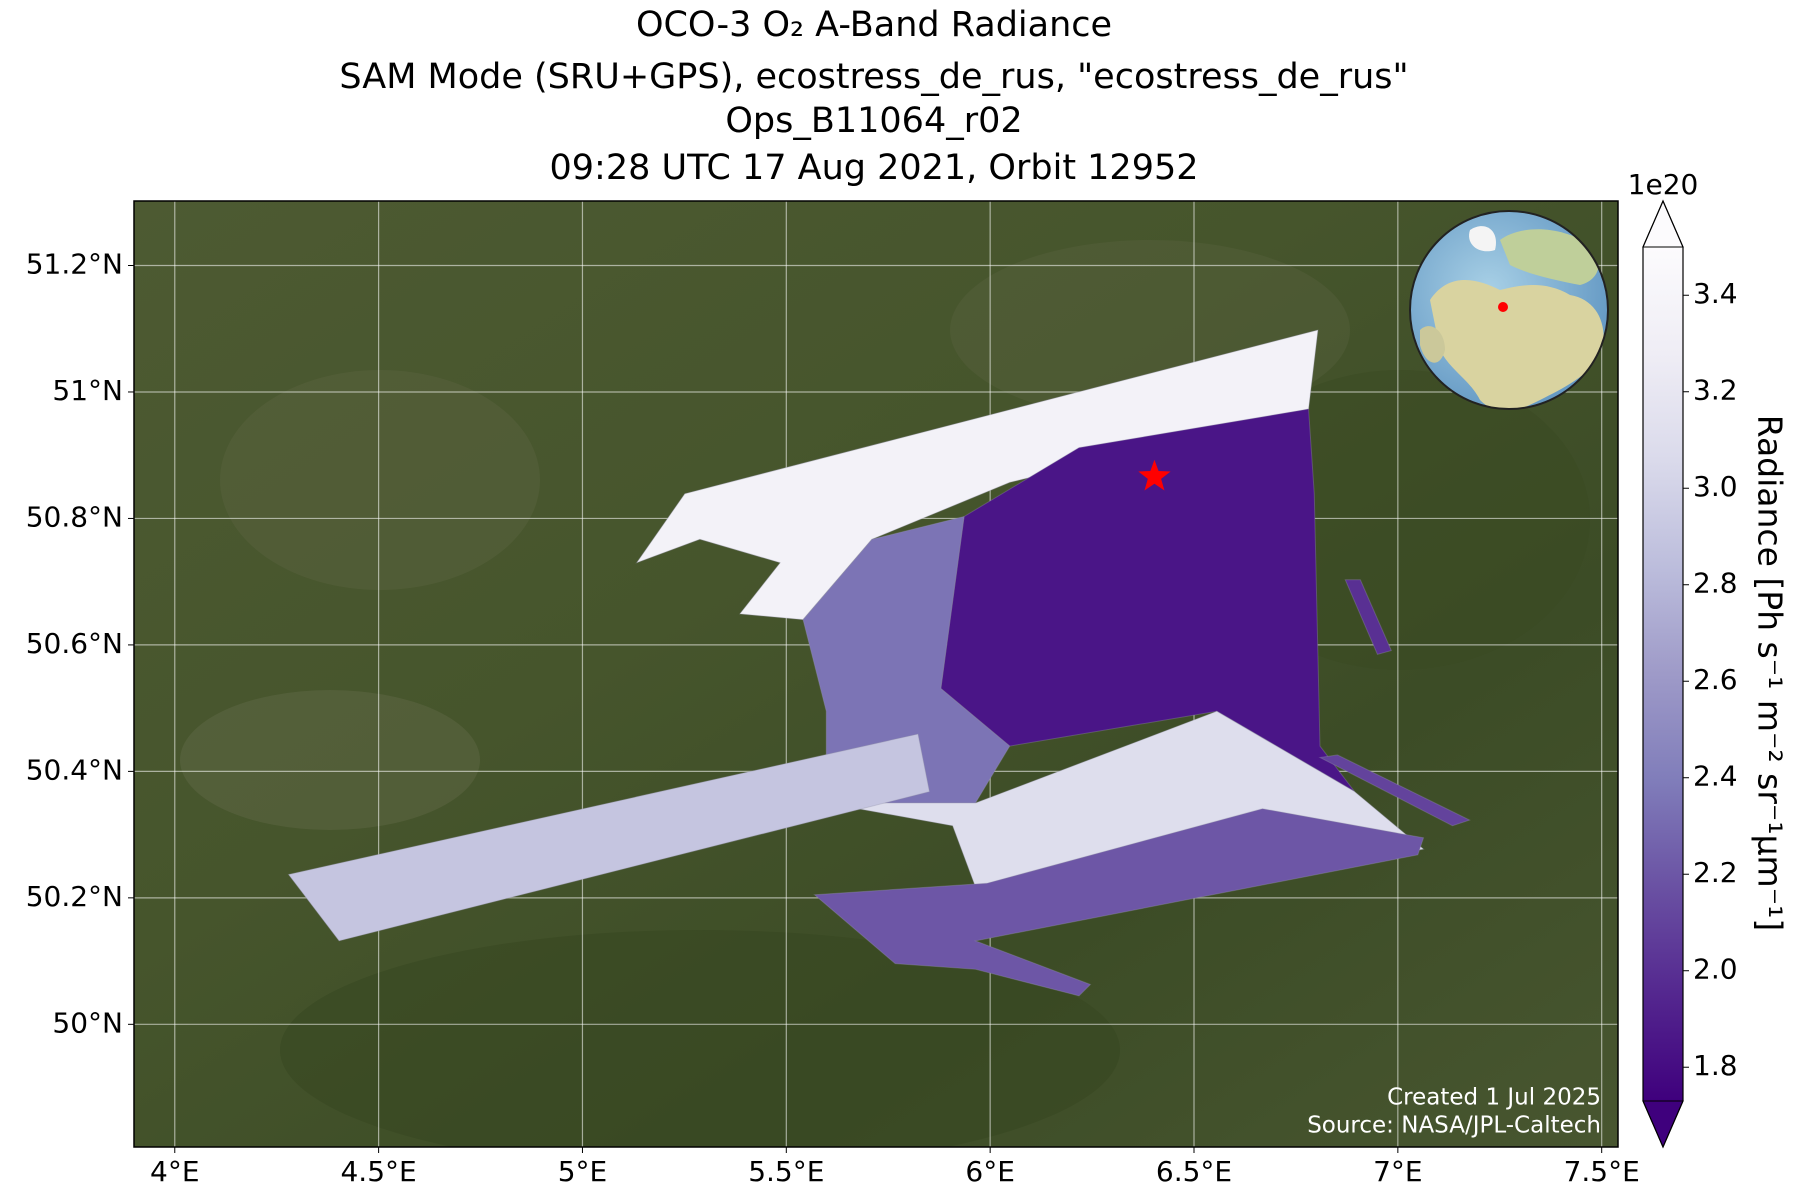 This screenshot has width=1799, height=1198. What do you see at coordinates (1663, 1124) in the screenshot?
I see `colorbar-extend-bottom` at bounding box center [1663, 1124].